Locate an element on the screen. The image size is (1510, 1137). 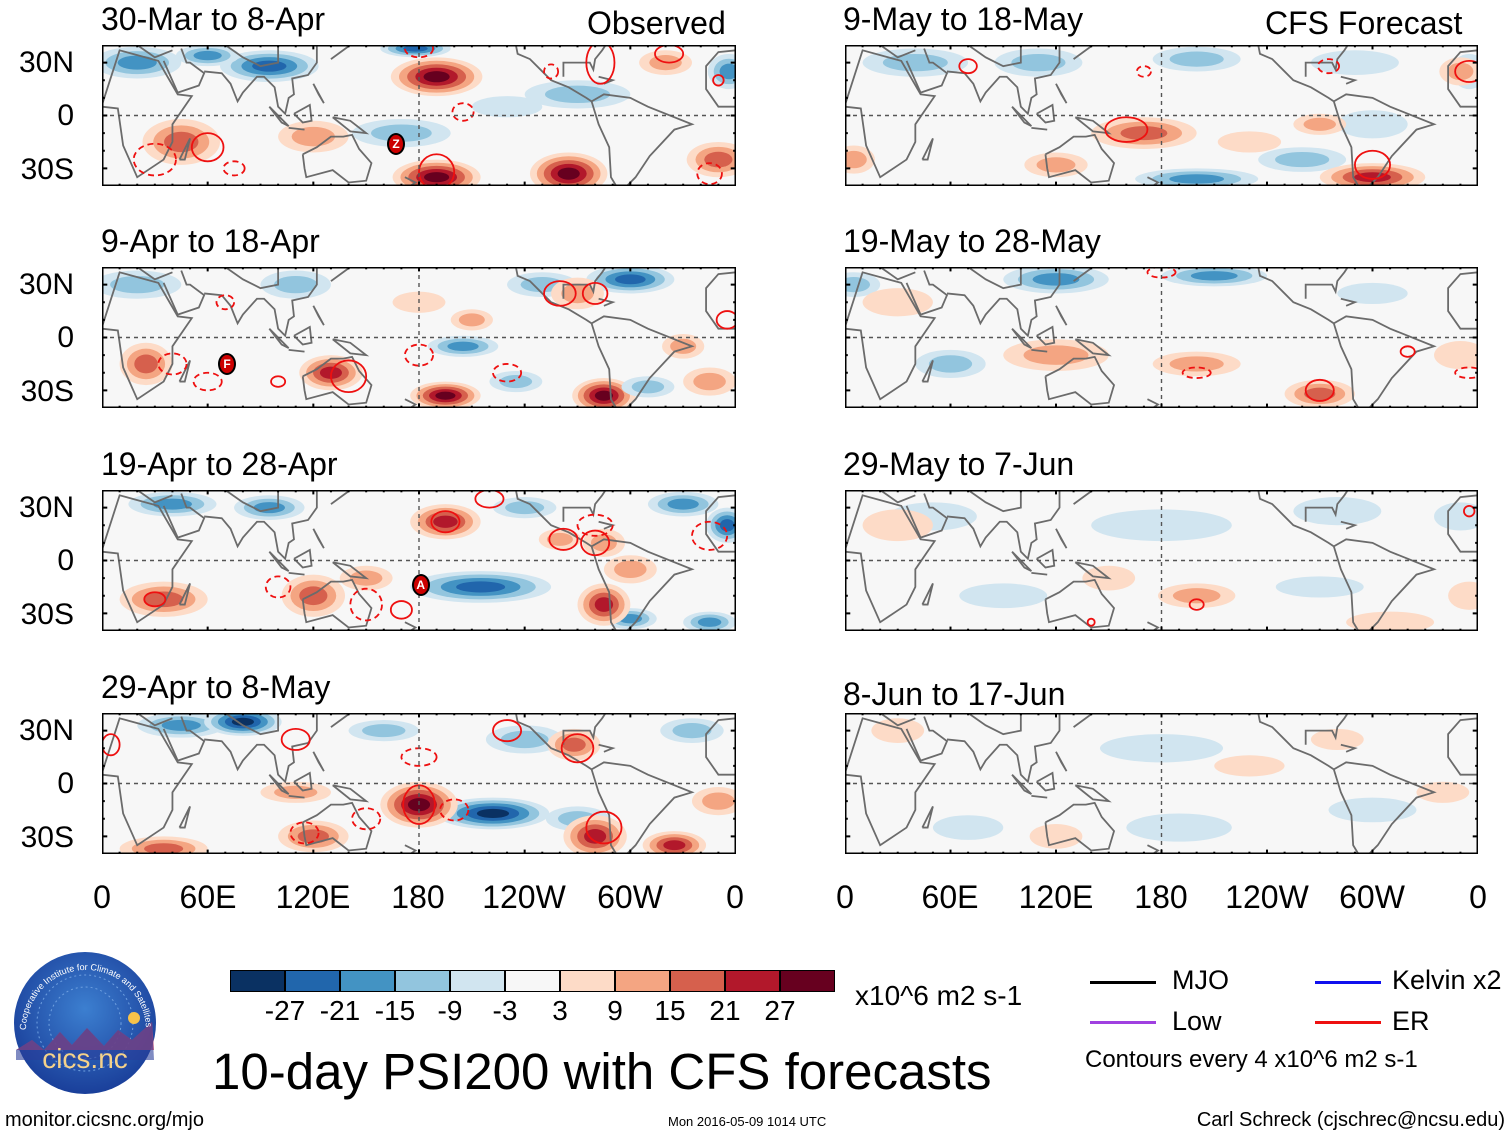
panel-title: 19-Apr to 28-Apr is located at coordinates (219, 464).